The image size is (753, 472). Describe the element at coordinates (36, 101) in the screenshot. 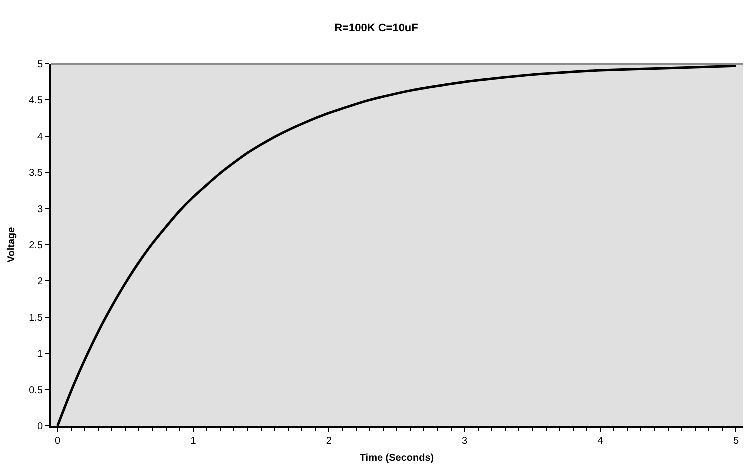

I see `y-tick-label: 4.5` at that location.